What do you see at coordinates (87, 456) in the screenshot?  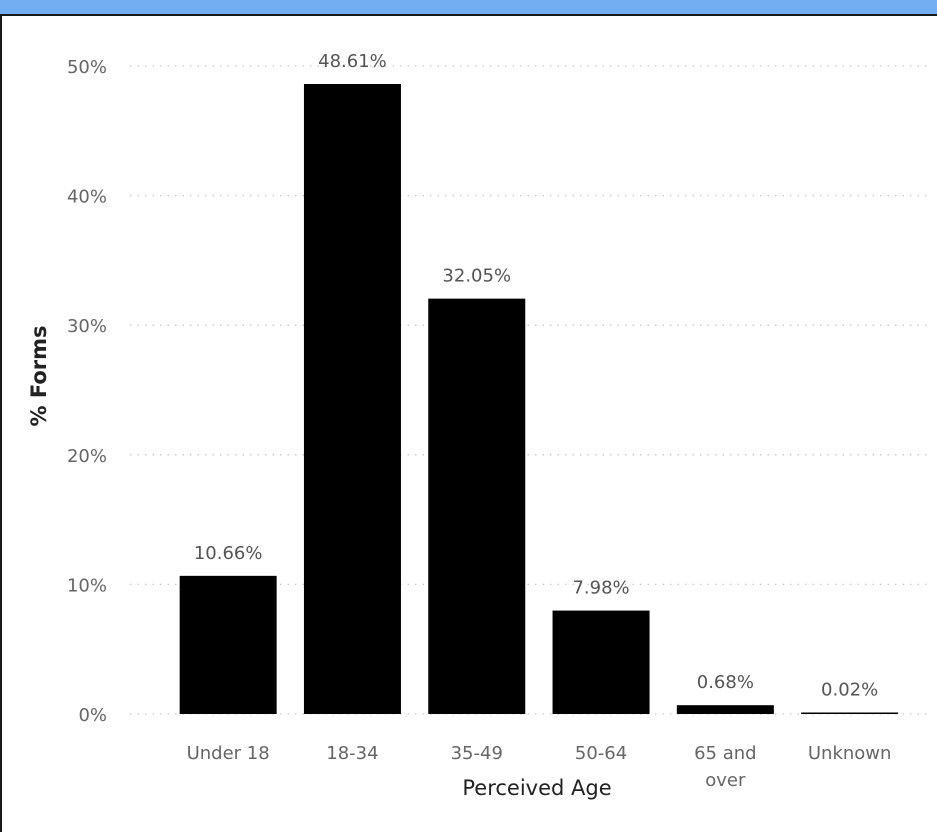 I see `y-tick-label: 20%` at bounding box center [87, 456].